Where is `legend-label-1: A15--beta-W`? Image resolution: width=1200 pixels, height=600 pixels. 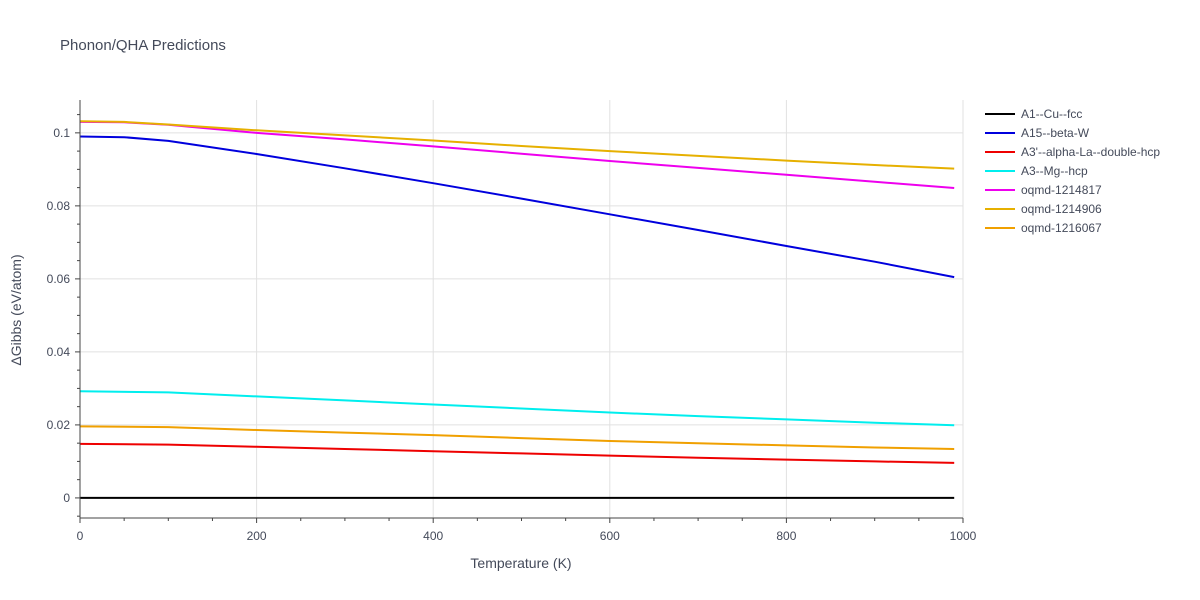
legend-label-1: A15--beta-W is located at coordinates (1055, 133).